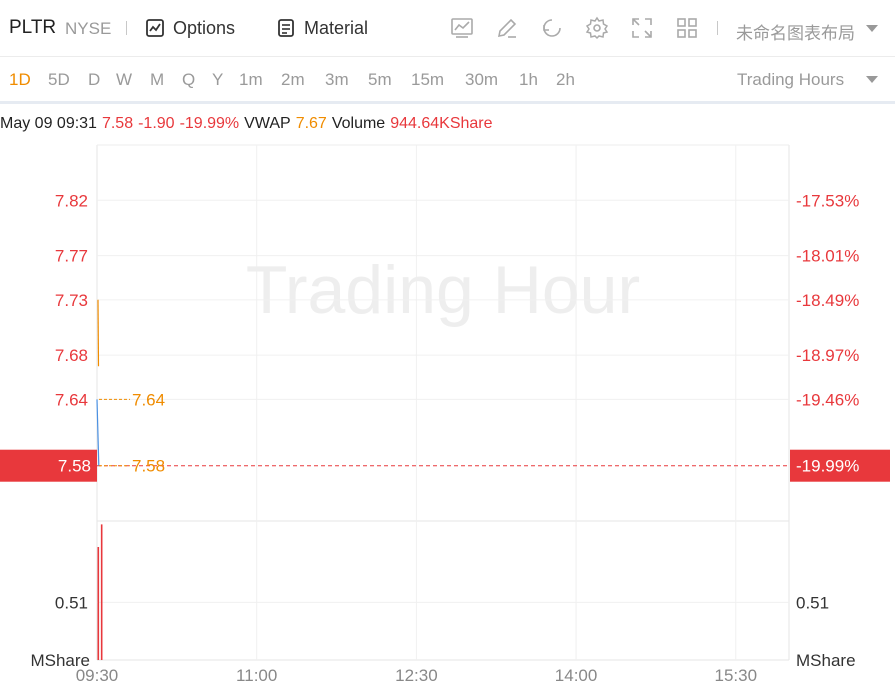  What do you see at coordinates (462, 28) in the screenshot?
I see `chart-line-icon` at bounding box center [462, 28].